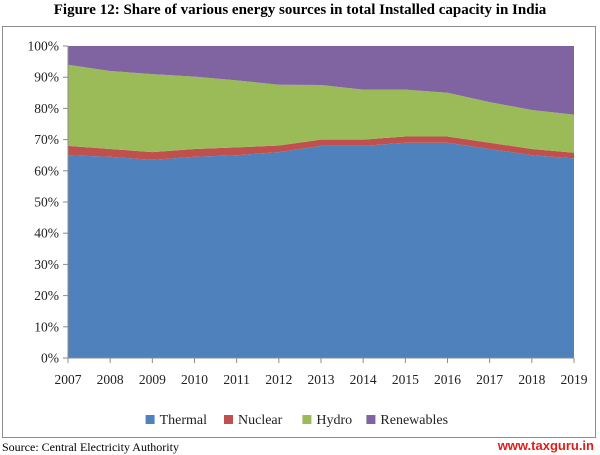 This screenshot has width=600, height=455. What do you see at coordinates (68, 379) in the screenshot?
I see `x-tick-label: 2007` at bounding box center [68, 379].